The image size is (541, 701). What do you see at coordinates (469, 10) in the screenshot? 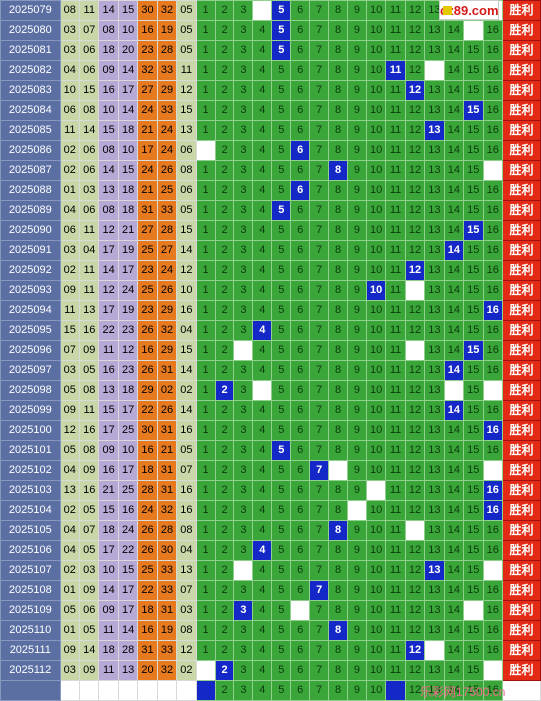
I see `site-logo: cz89.com` at bounding box center [469, 10].